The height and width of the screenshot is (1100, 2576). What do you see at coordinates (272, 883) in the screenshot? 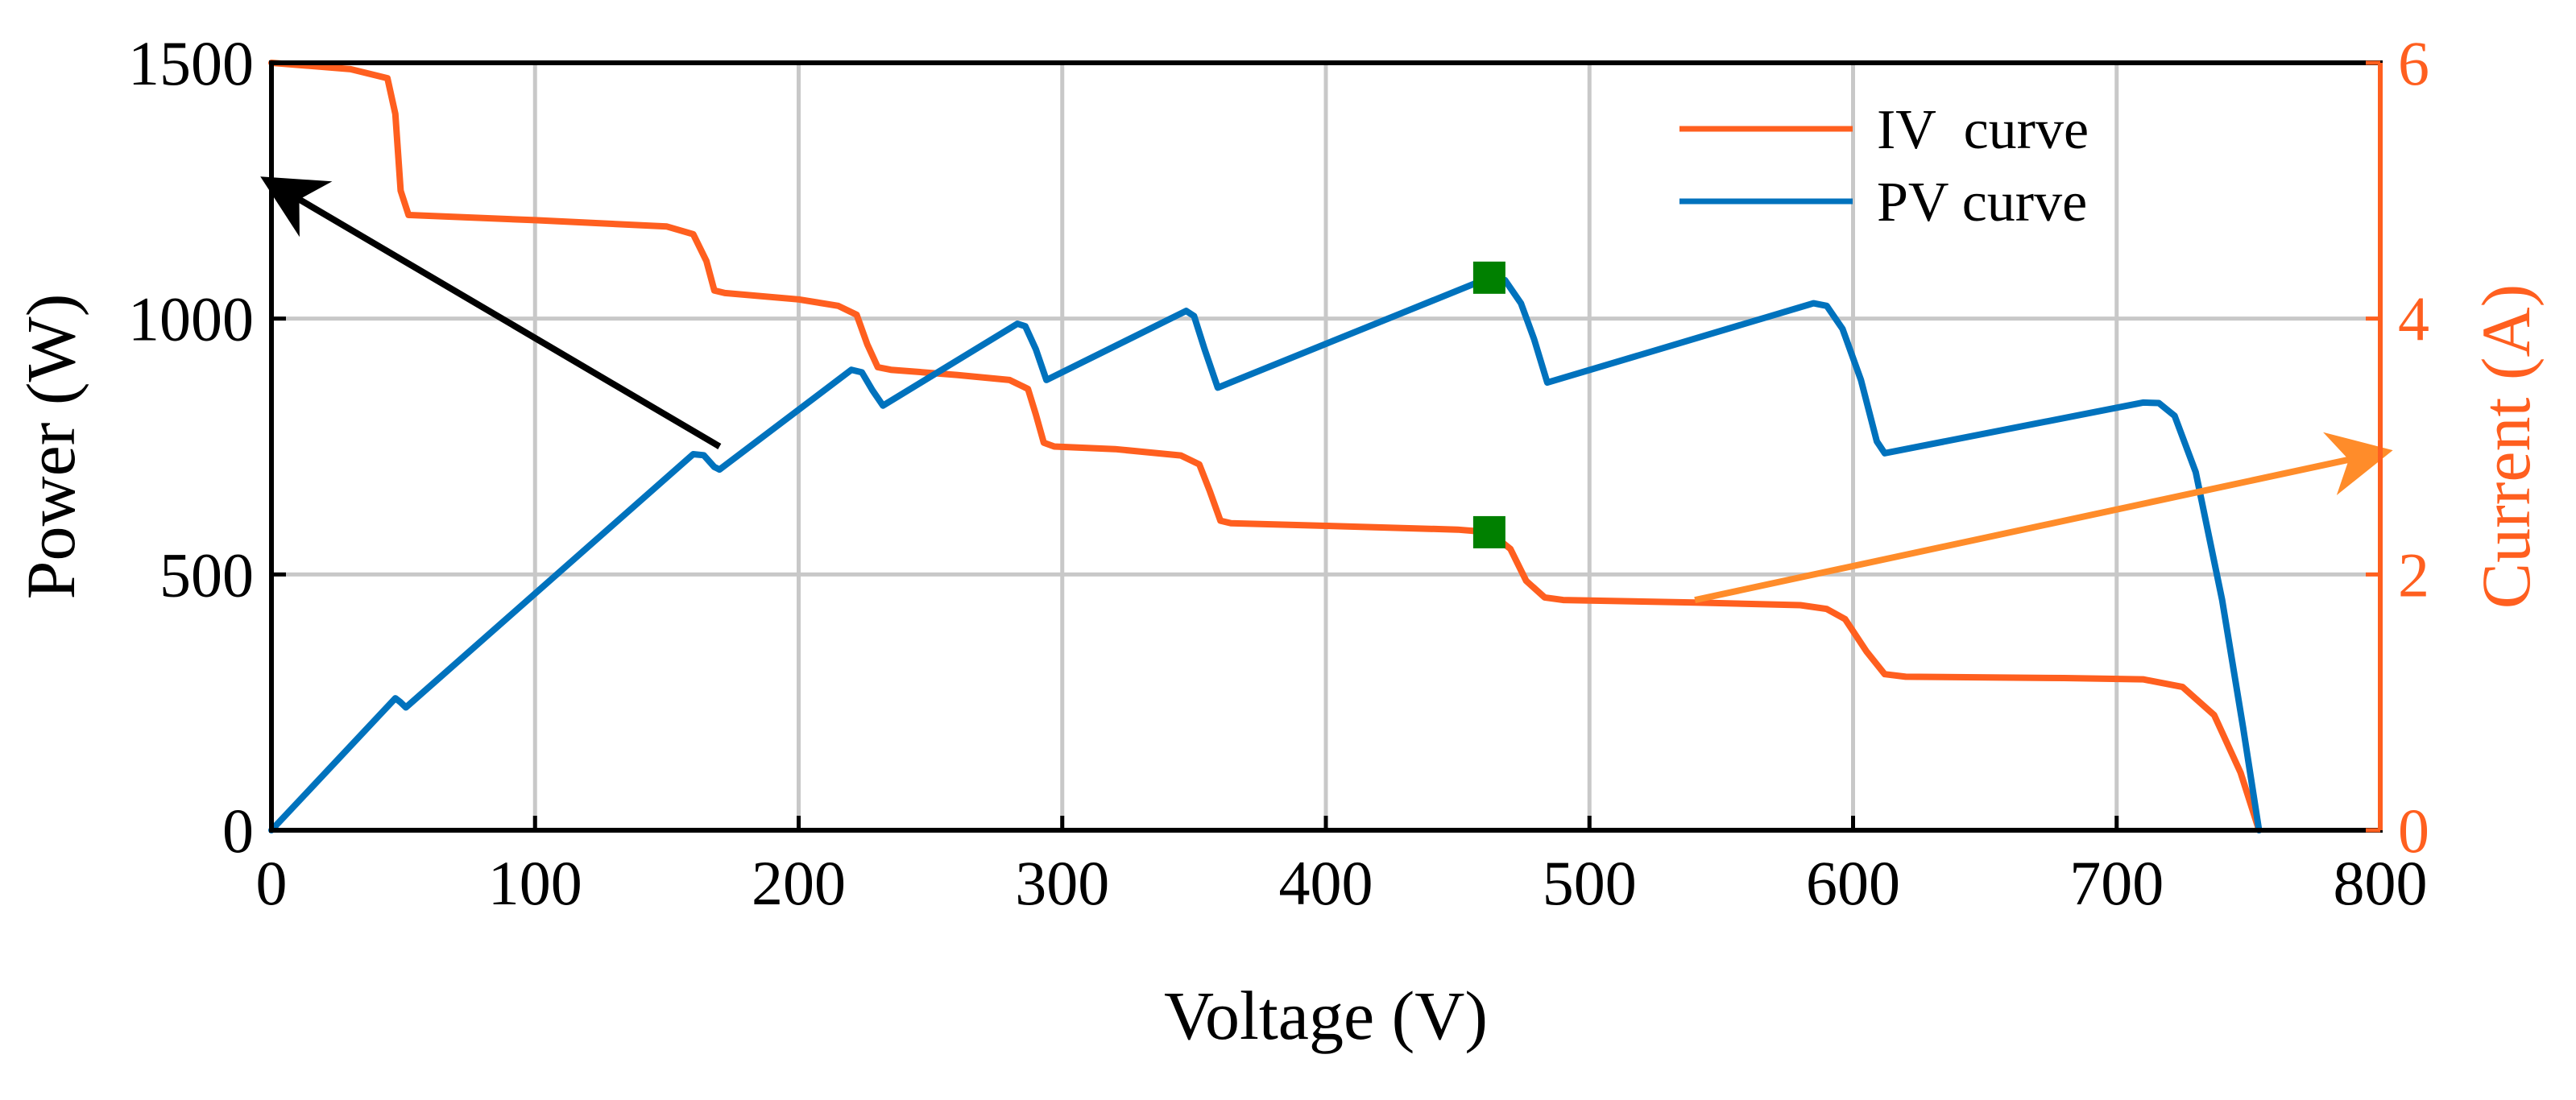
I see `x-tick-label: 0` at bounding box center [272, 883].